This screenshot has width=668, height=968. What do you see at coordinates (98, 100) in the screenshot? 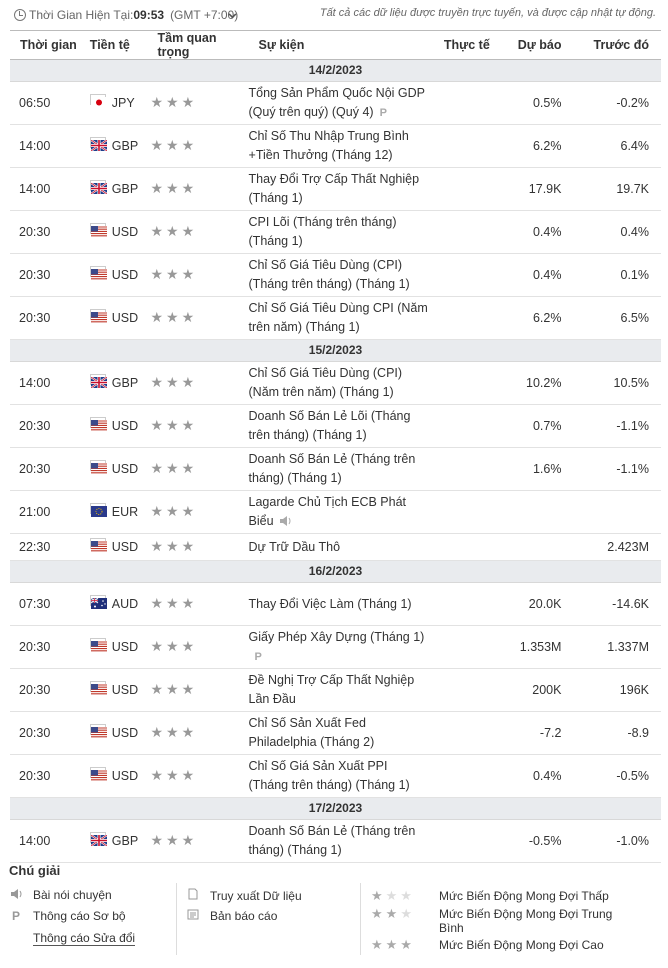
I see `flag-jp-icon` at bounding box center [98, 100].